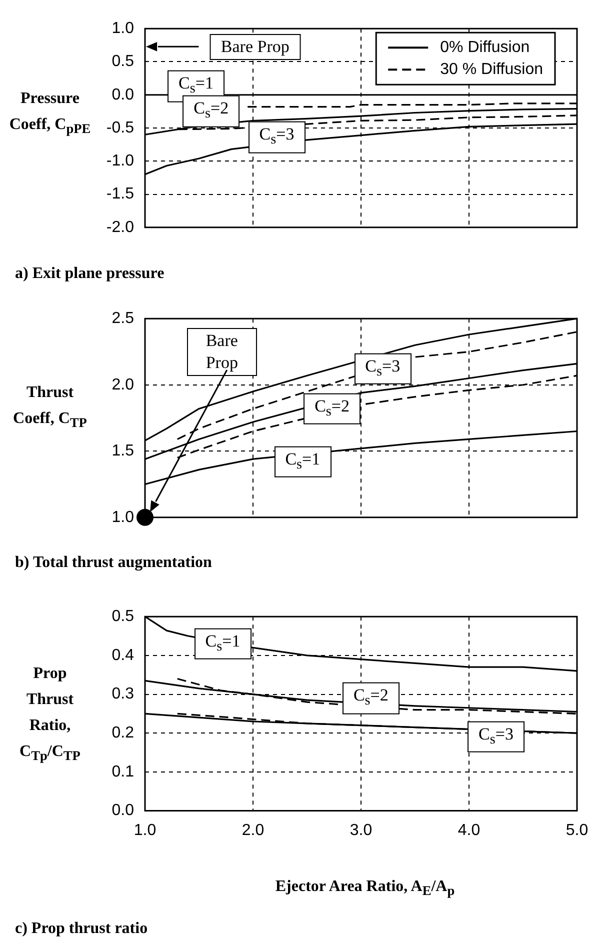  What do you see at coordinates (361, 830) in the screenshot?
I see `x-tick-label: 3.0` at bounding box center [361, 830].